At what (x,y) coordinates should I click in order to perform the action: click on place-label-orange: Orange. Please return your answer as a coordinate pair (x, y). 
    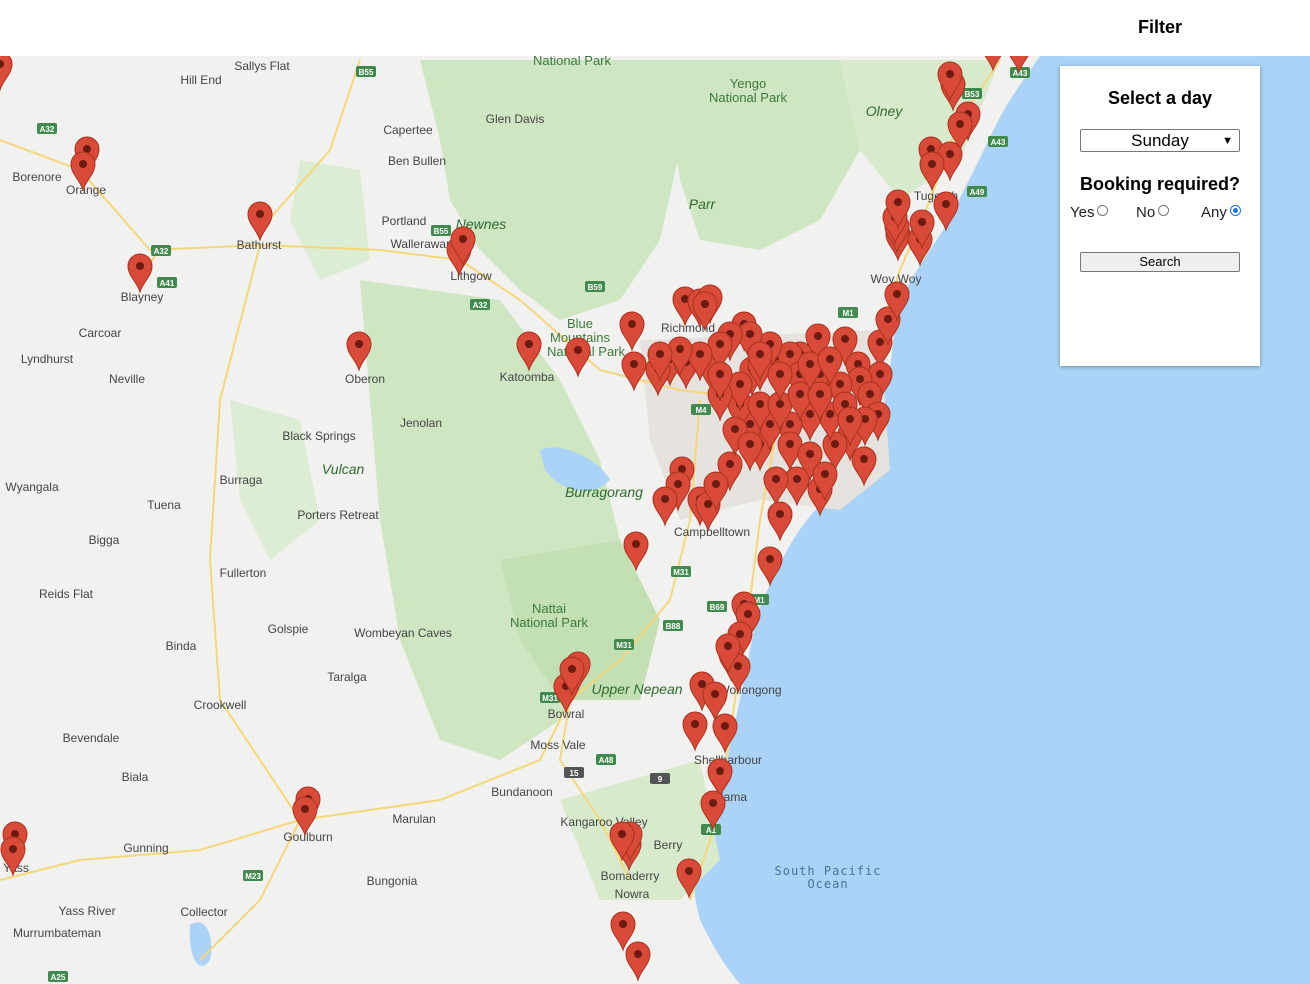
    Looking at the image, I should click on (86, 190).